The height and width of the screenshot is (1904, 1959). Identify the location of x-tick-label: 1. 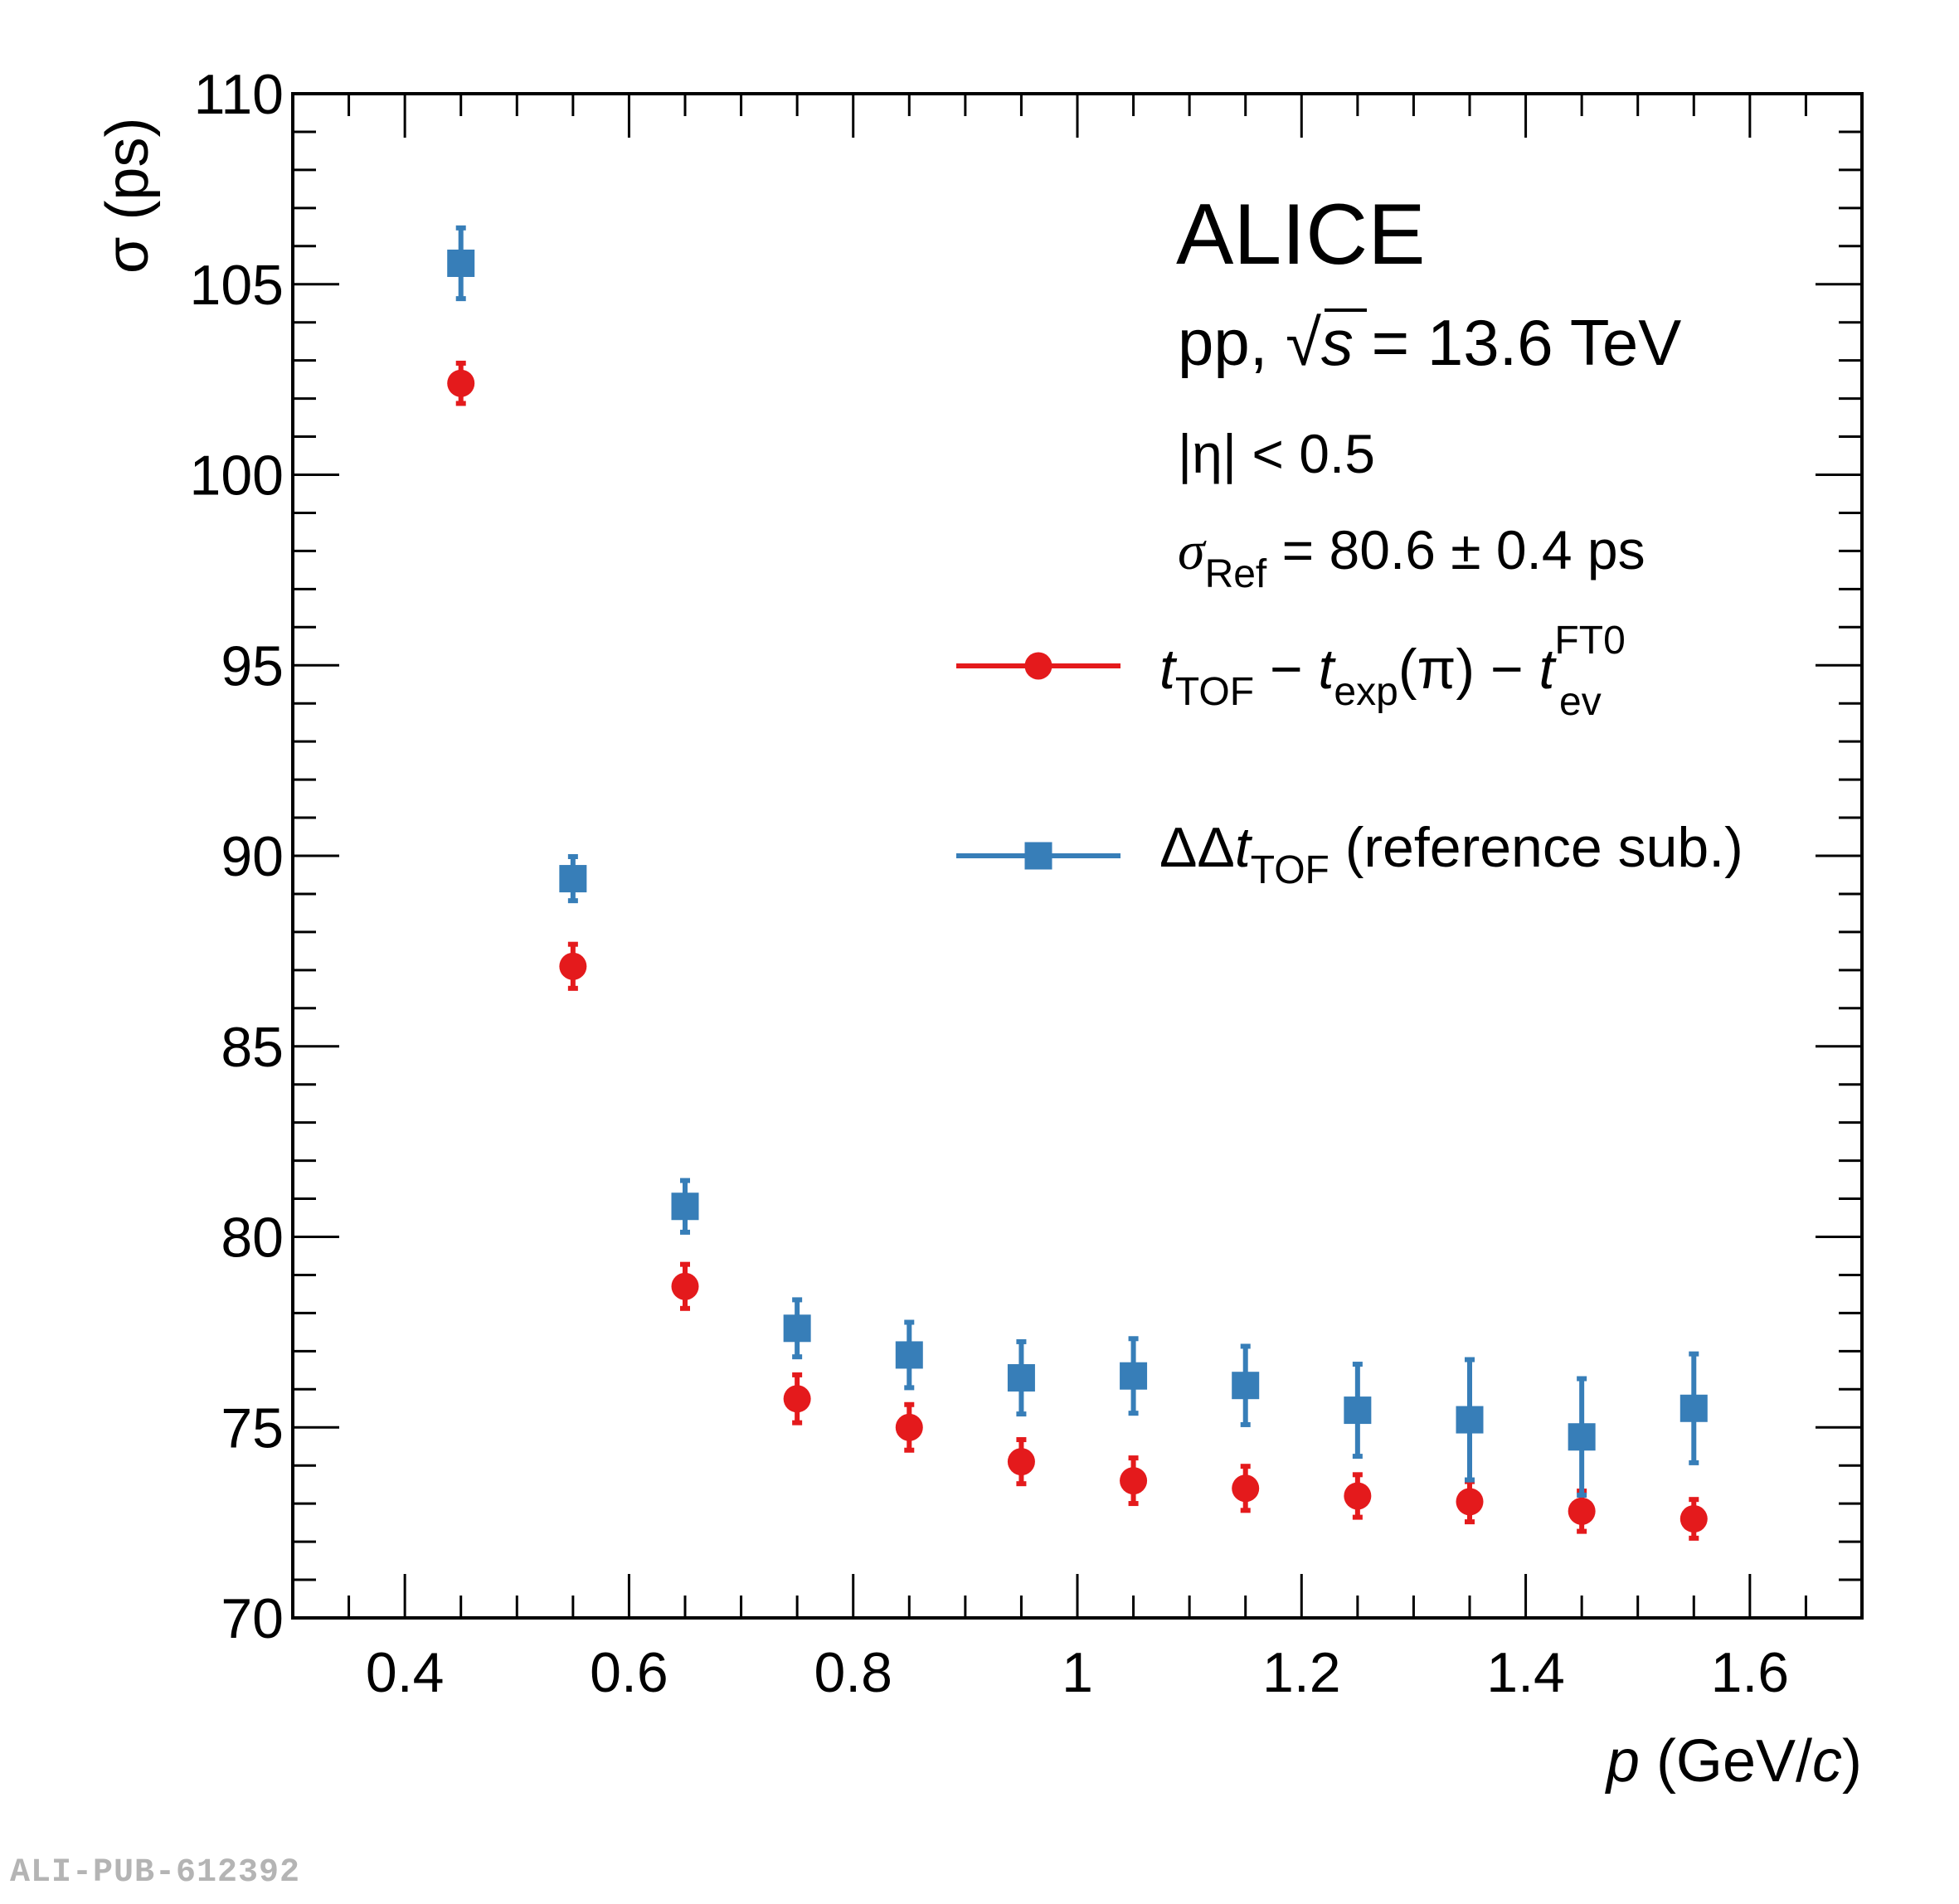
(1078, 1672).